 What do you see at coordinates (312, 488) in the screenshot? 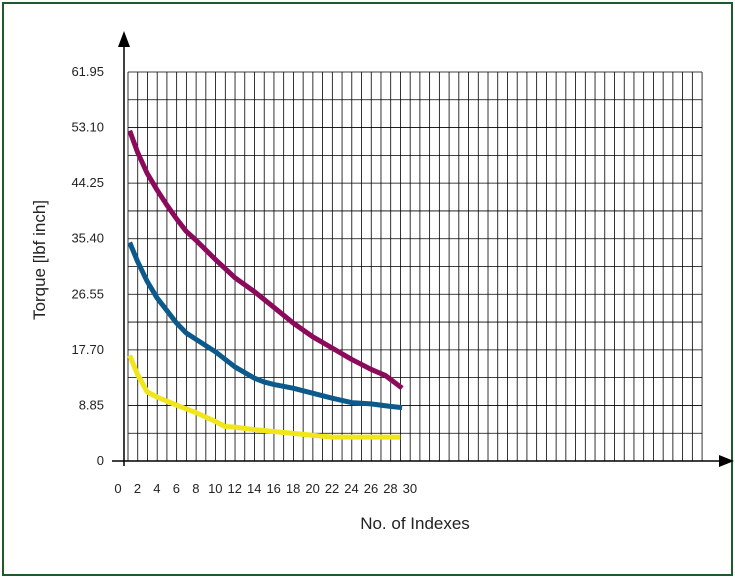
I see `x-tick-label: 20` at bounding box center [312, 488].